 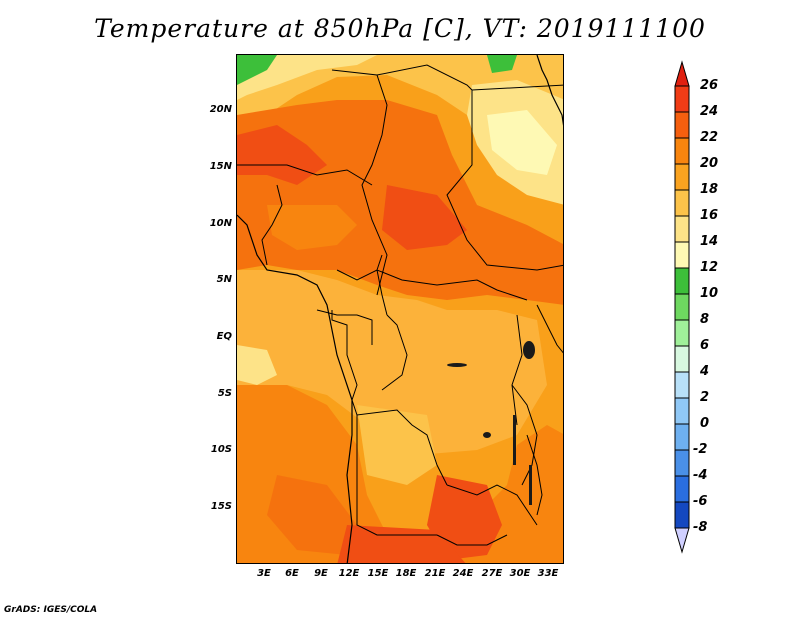 I want to click on lon-label: 27E, so click(x=492, y=573).